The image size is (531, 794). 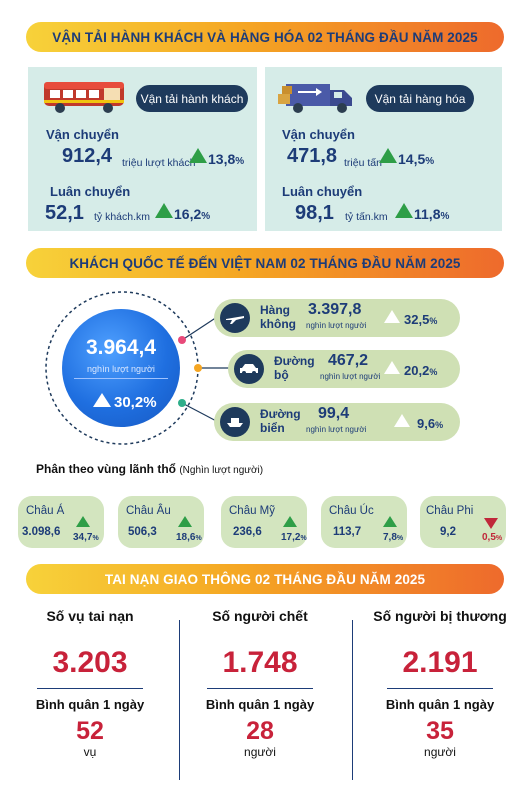 I want to click on region-africa-name: Châu Phi, so click(x=450, y=511).